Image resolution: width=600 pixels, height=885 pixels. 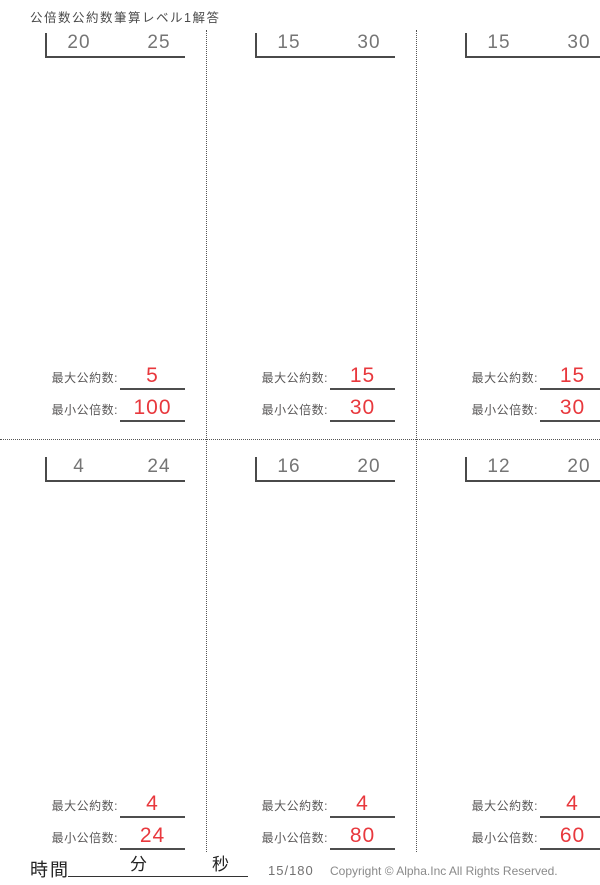 I want to click on problem-number-left: 12, so click(x=499, y=466).